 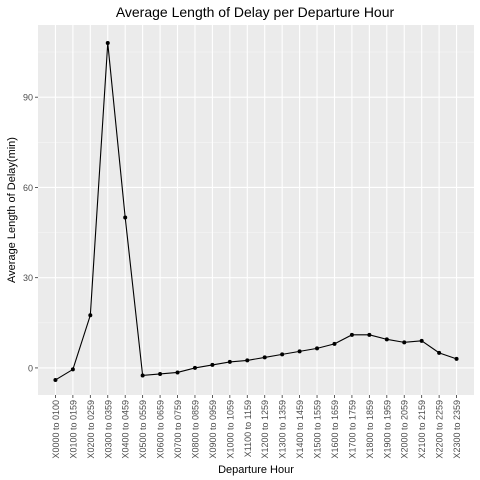 I want to click on x-tick-label: X1300 to 1359, so click(x=283, y=429).